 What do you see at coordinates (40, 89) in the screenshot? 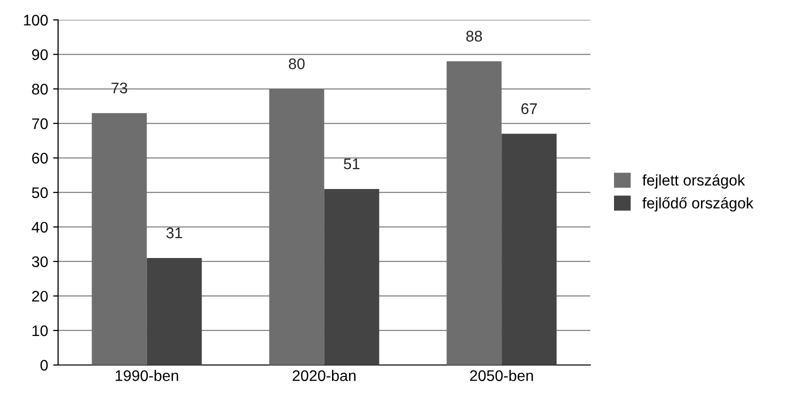
I see `y-tick-label: 80` at bounding box center [40, 89].